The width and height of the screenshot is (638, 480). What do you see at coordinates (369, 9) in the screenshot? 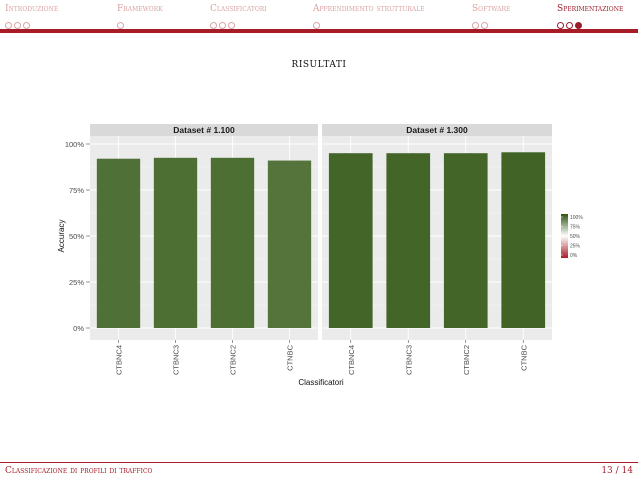
I see `nav-section-3: Apprendimento strutturale` at bounding box center [369, 9].